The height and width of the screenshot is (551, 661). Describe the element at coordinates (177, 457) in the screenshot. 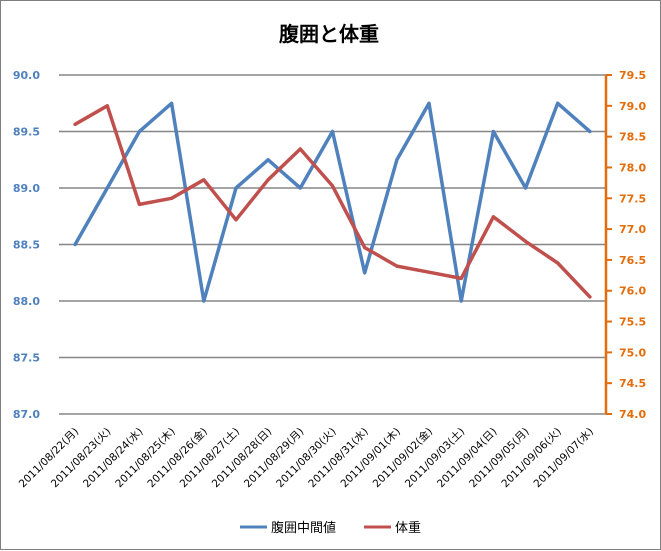

I see `x-tick-label: 2011/08/26(金)` at that location.